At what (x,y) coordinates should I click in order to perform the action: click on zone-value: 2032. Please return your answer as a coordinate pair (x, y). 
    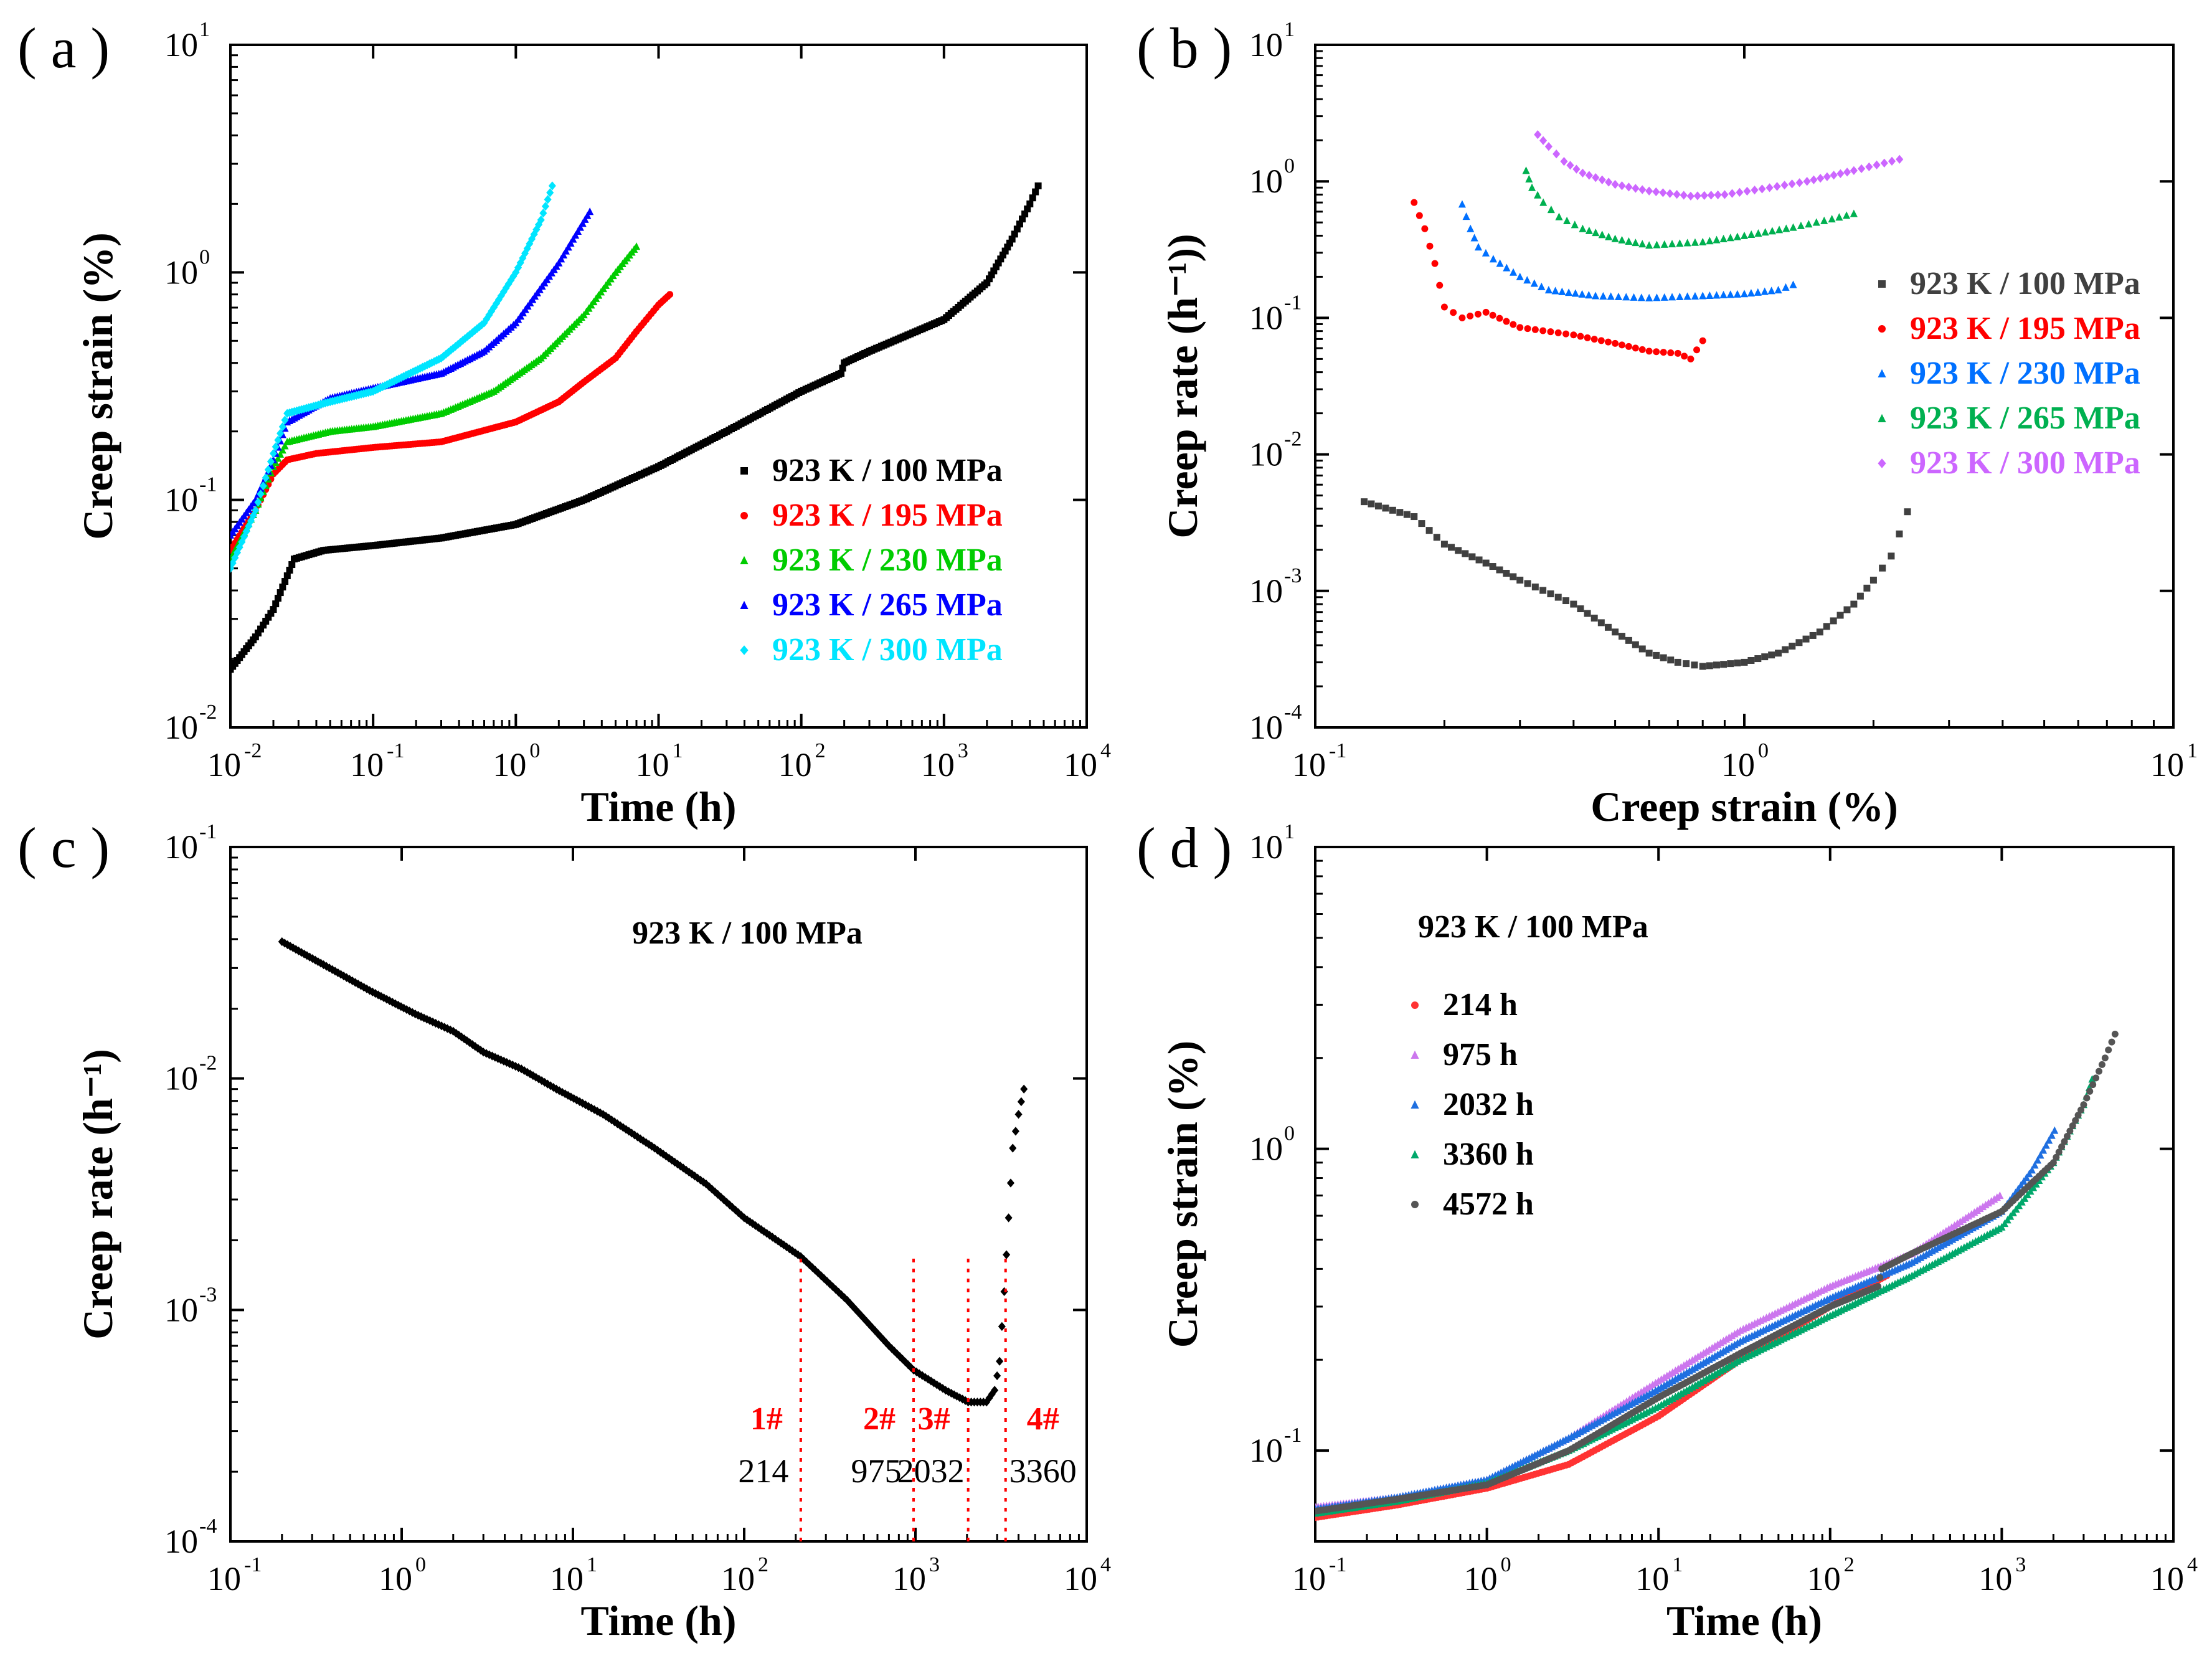
    Looking at the image, I should click on (931, 1471).